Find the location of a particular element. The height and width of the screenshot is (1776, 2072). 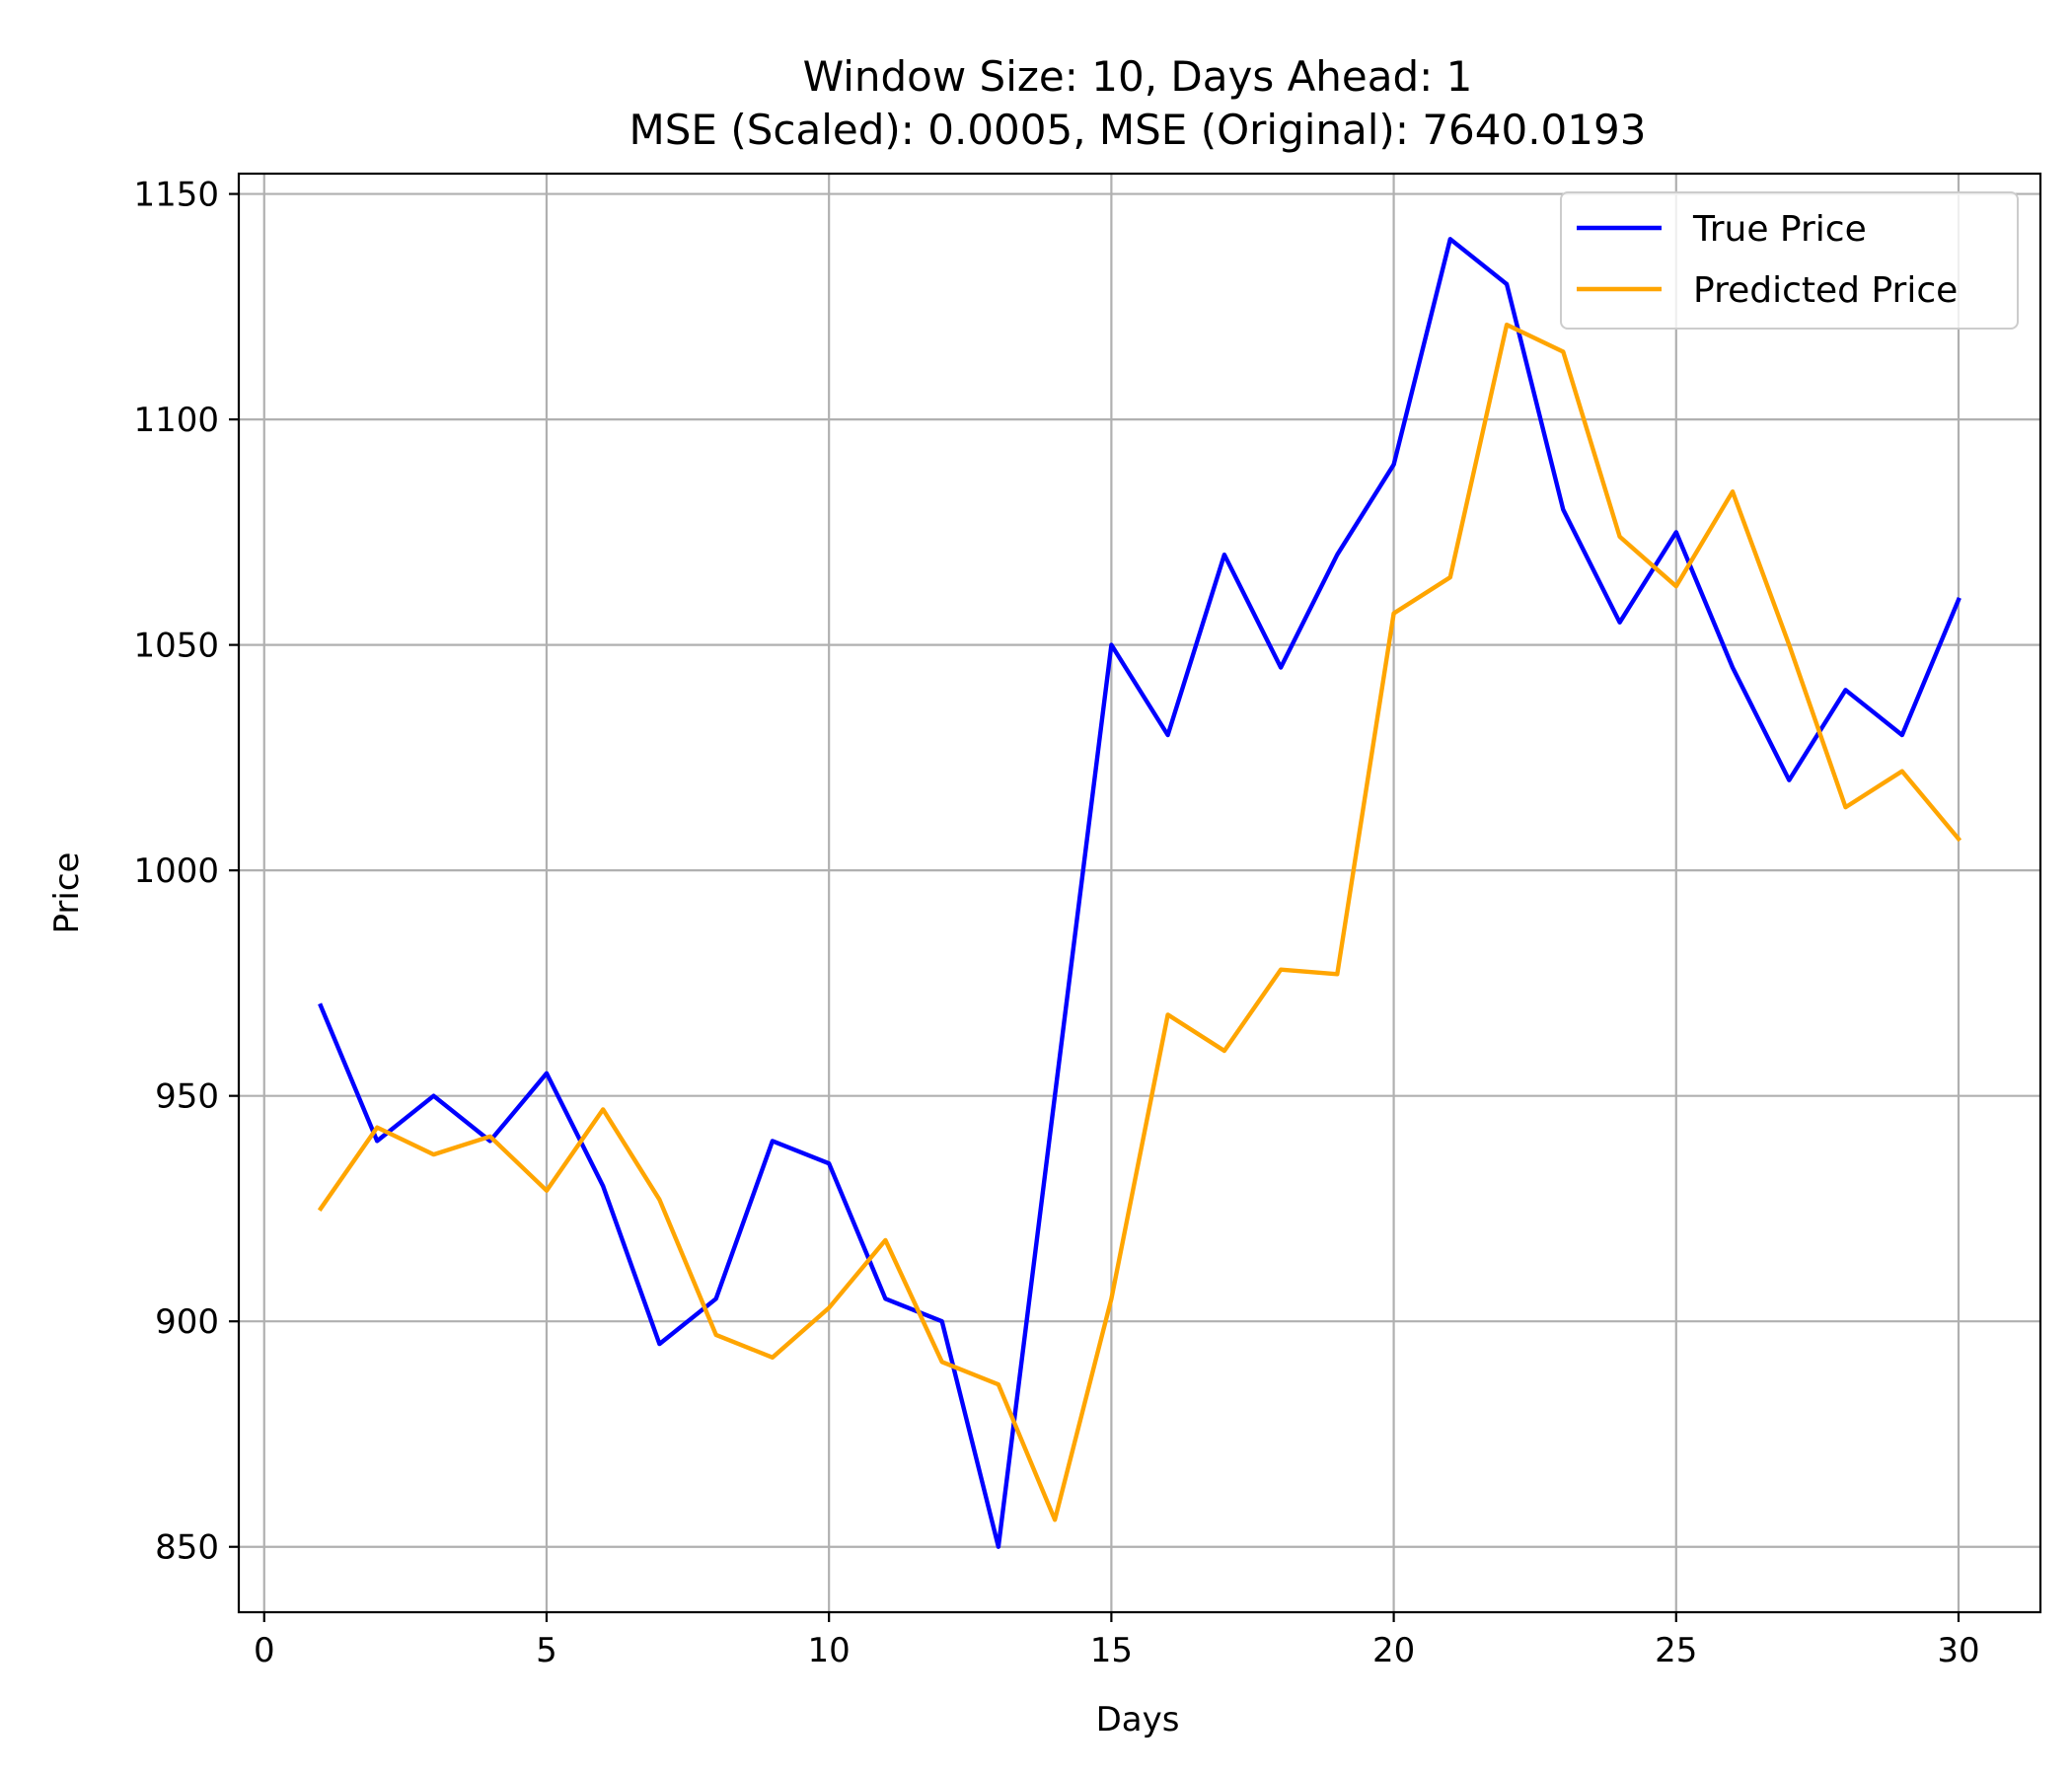

x-tick-label: 25 is located at coordinates (1676, 1651).